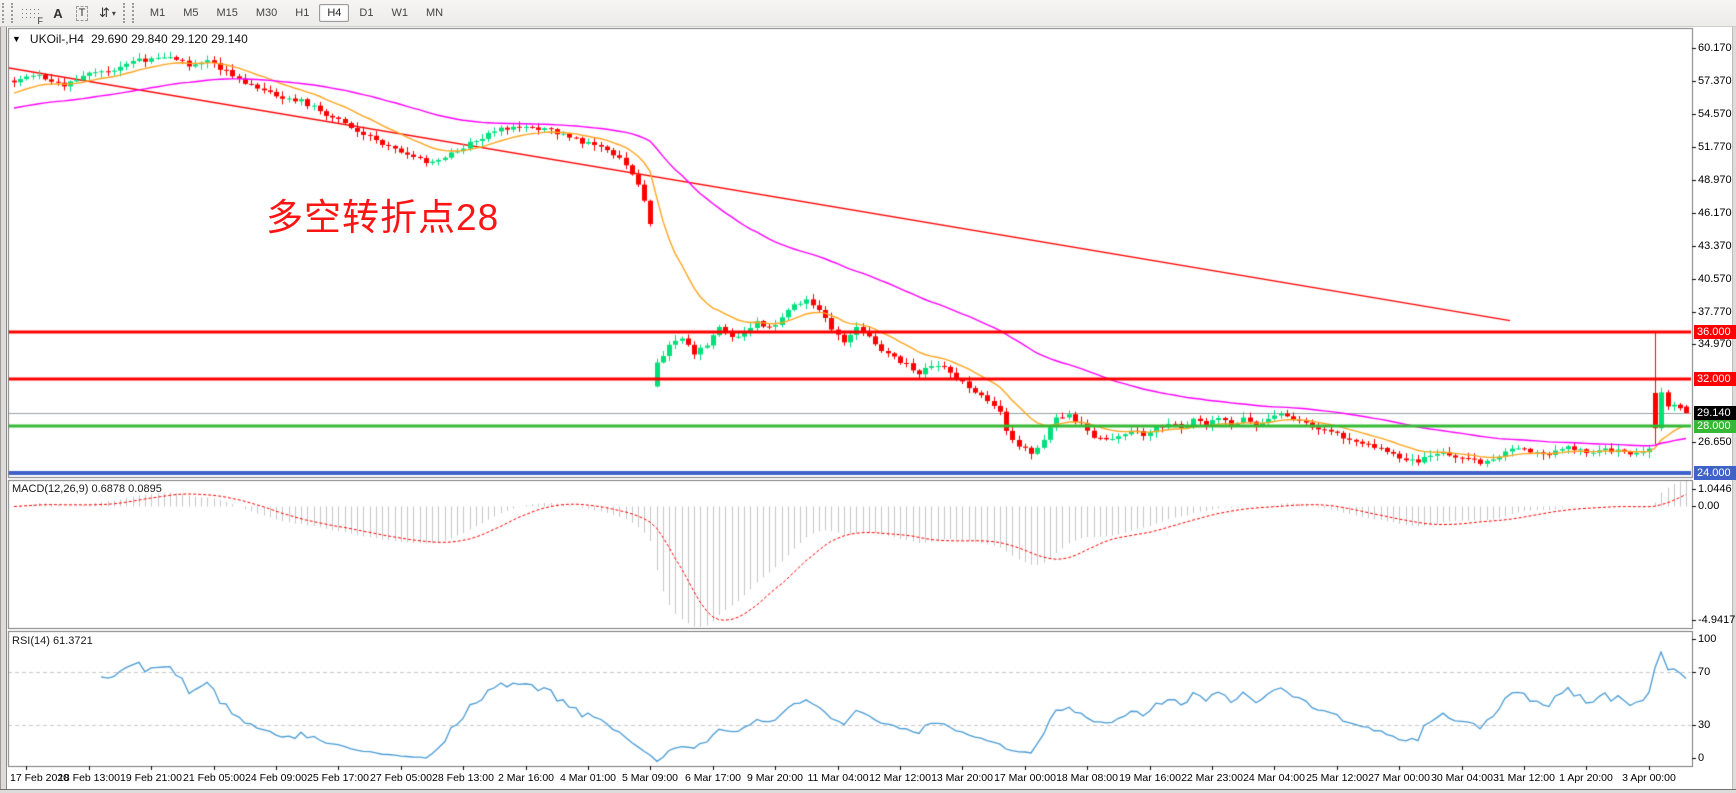 Image resolution: width=1736 pixels, height=793 pixels. I want to click on ohlc-readout: 29.690 29.840 29.120 29.140, so click(169, 39).